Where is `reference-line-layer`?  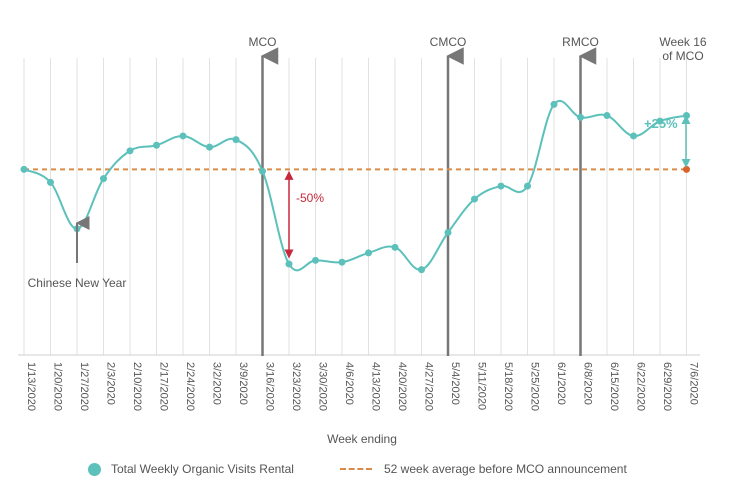 reference-line-layer is located at coordinates (357, 169).